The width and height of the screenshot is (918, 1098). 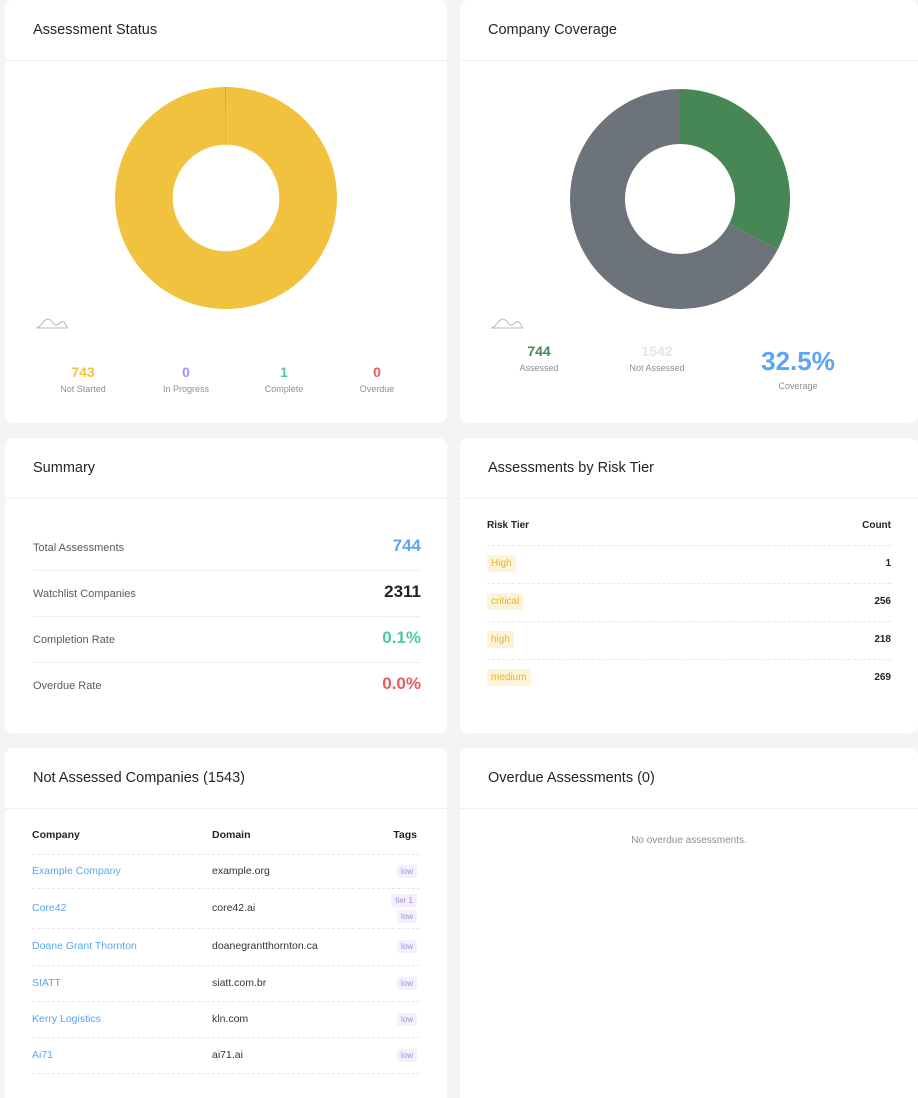 What do you see at coordinates (689, 533) in the screenshot?
I see `risk-tier-table-header: Risk Tier Count` at bounding box center [689, 533].